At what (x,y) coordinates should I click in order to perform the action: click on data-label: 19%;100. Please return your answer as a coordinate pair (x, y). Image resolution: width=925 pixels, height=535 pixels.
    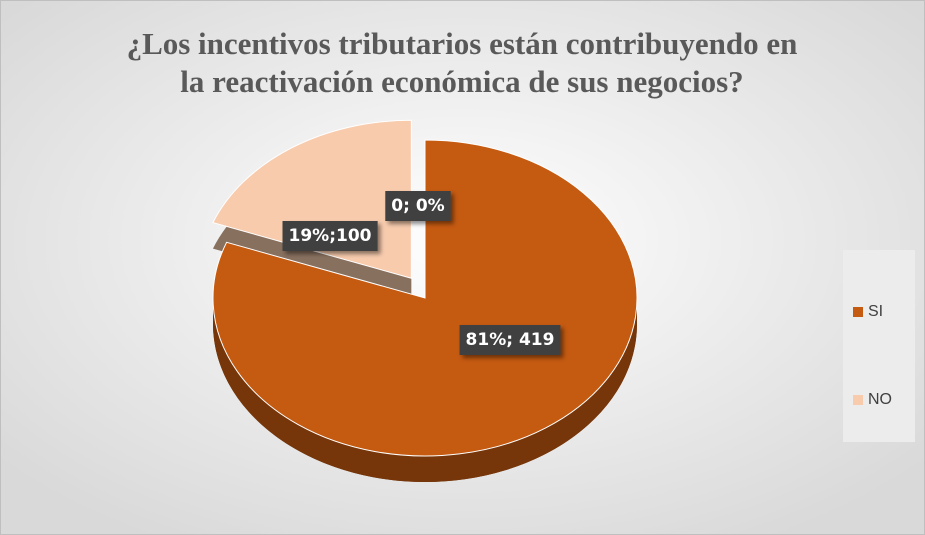
    Looking at the image, I should click on (330, 236).